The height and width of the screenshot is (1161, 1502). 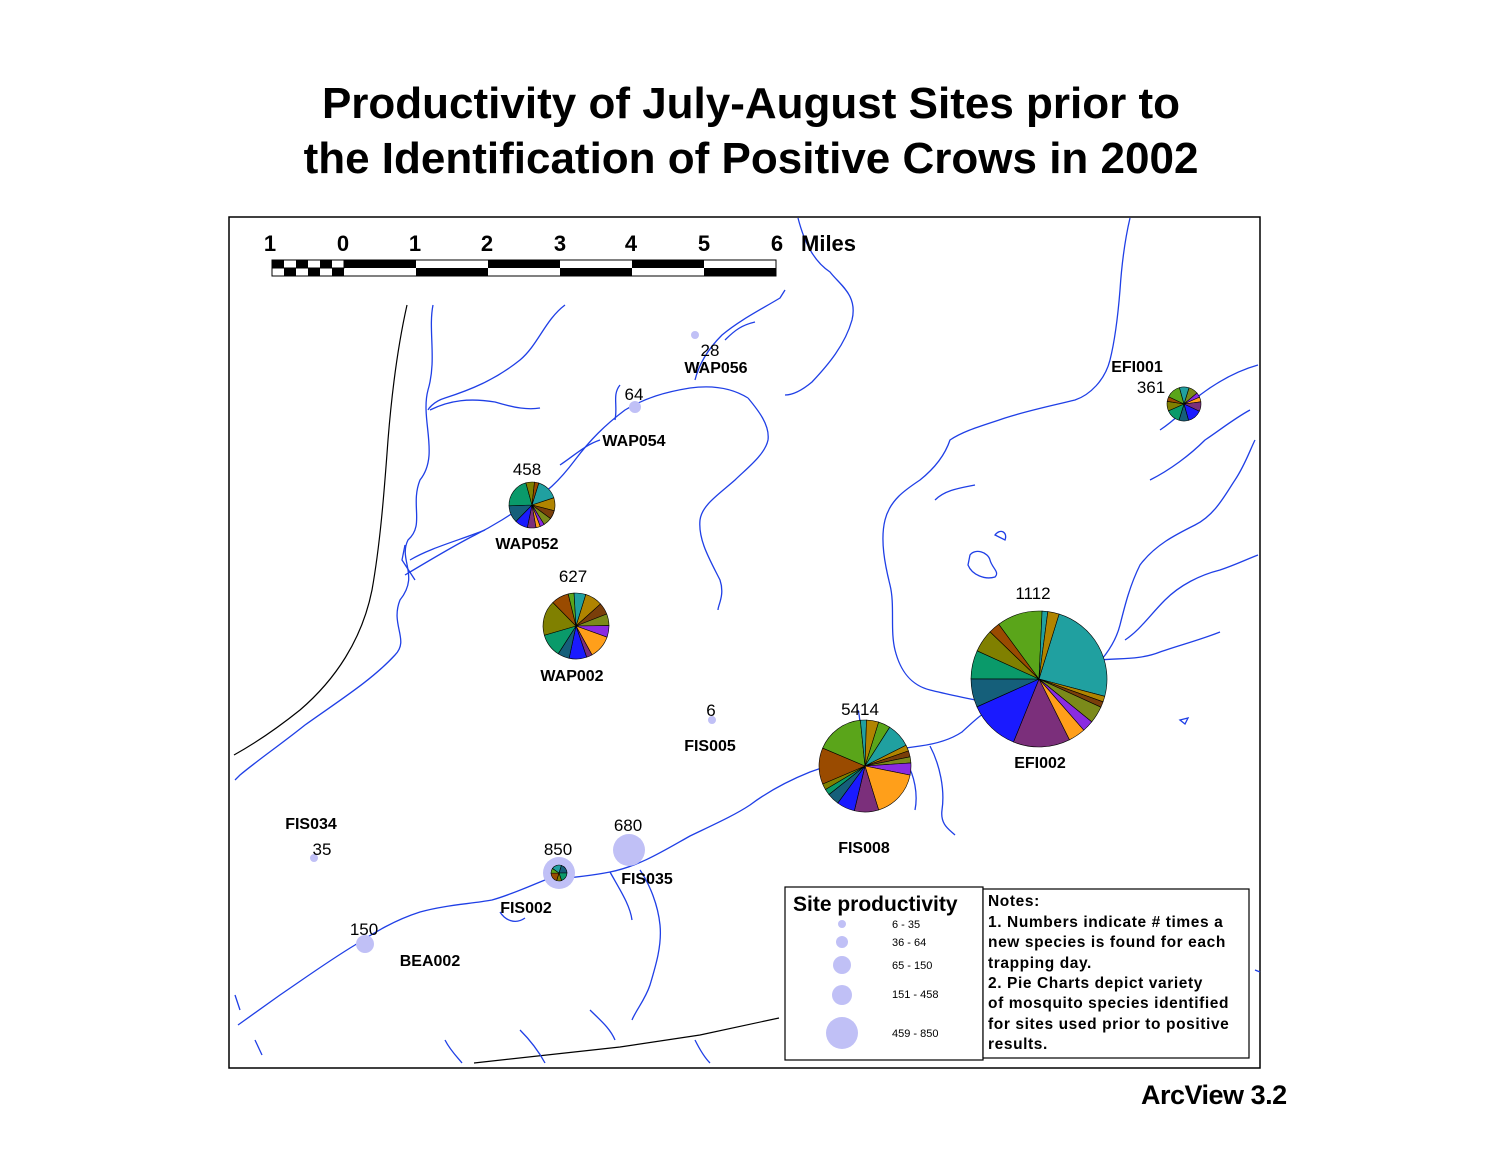 I want to click on scale-tick-label: 4, so click(x=631, y=243).